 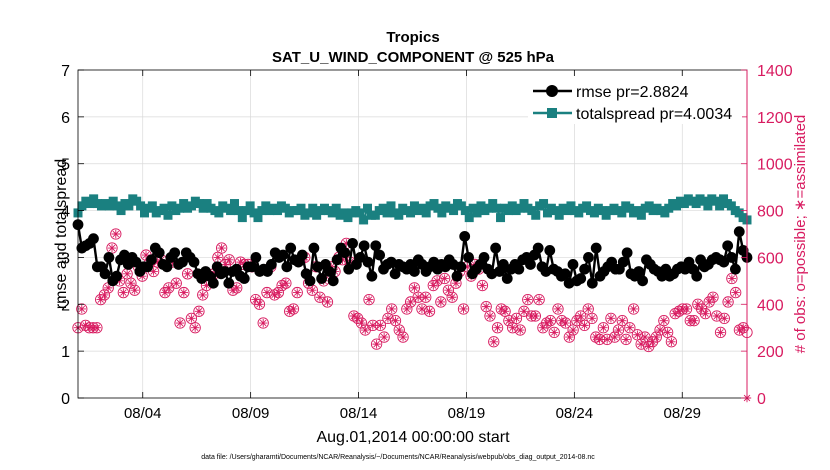 I want to click on x-axis-label: Aug.01,2014 00:00:00 start, so click(x=413, y=437).